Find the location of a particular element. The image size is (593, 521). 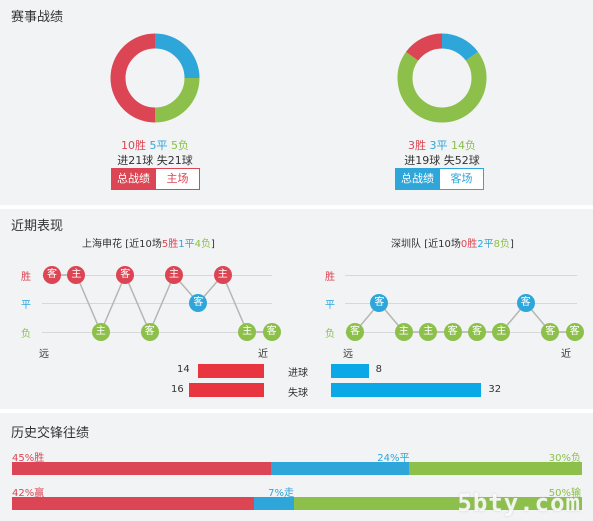

section-title: 近期表现 is located at coordinates (37, 226).